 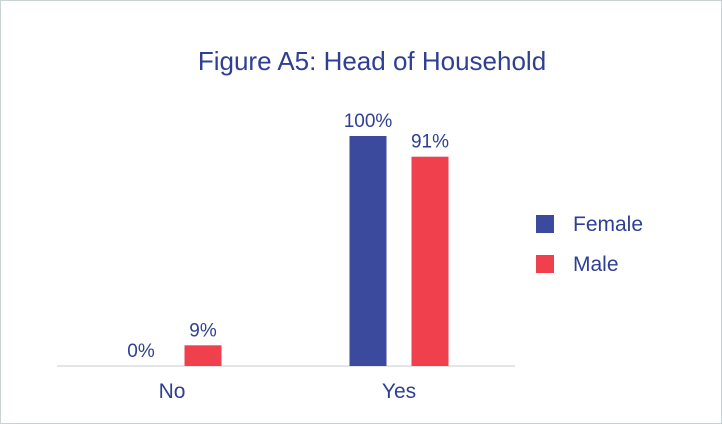 I want to click on legend-label-female: Female, so click(x=608, y=224).